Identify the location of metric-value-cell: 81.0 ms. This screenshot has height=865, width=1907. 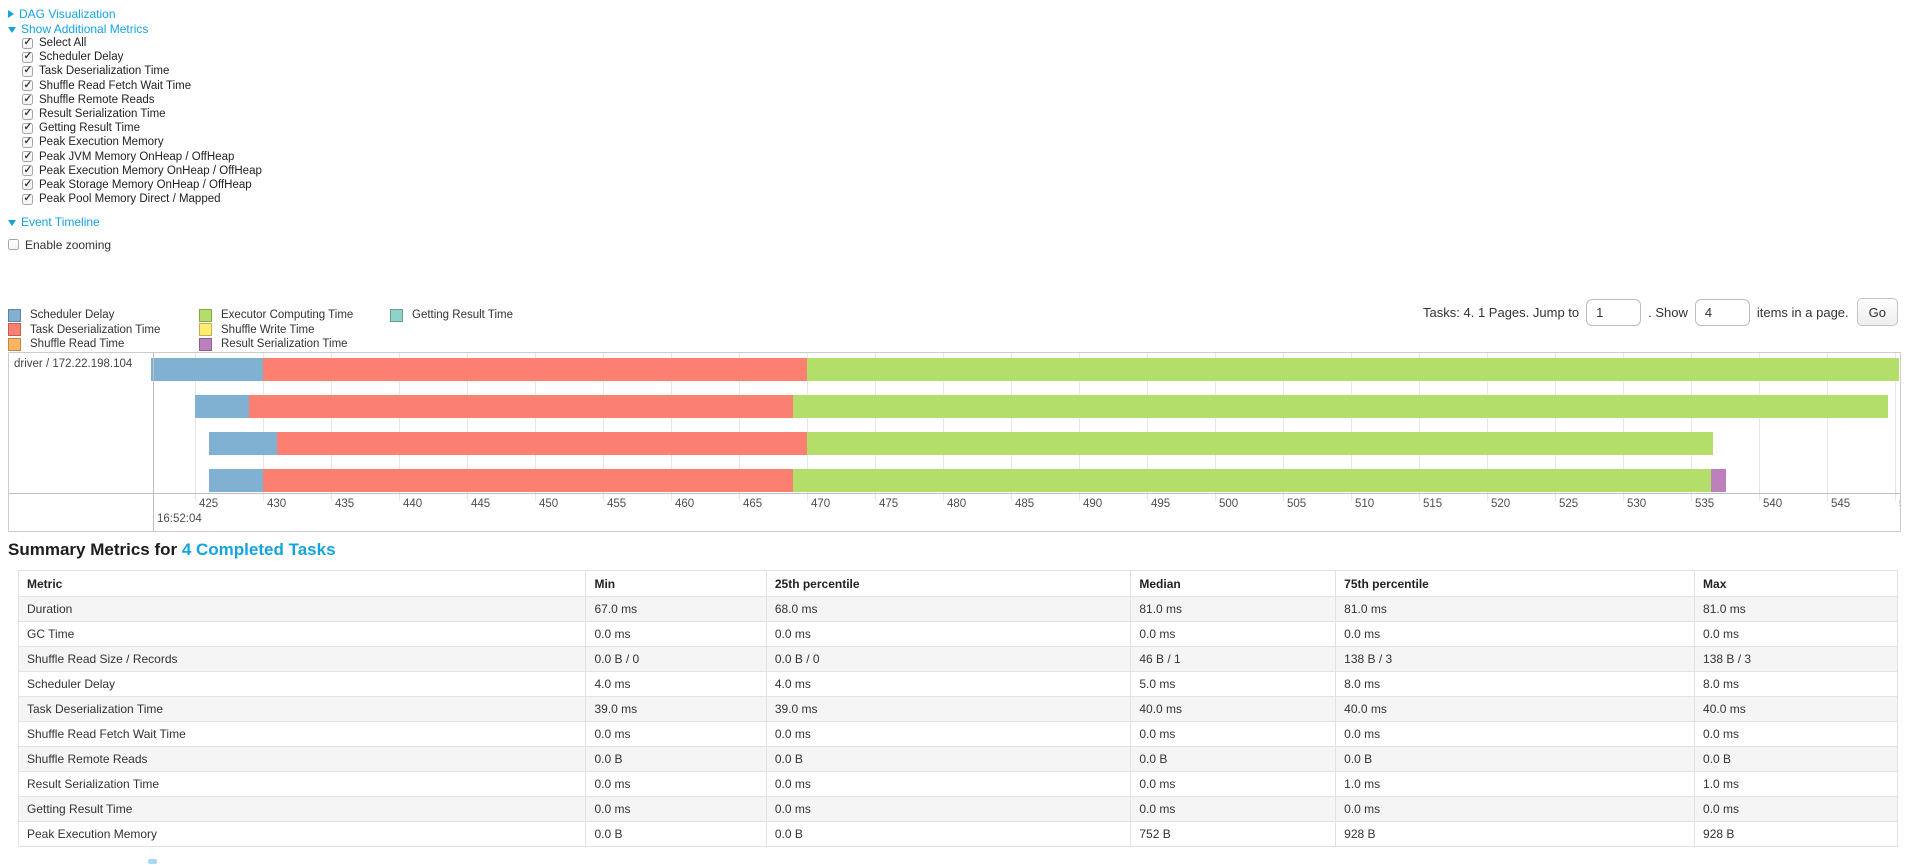
(1515, 609).